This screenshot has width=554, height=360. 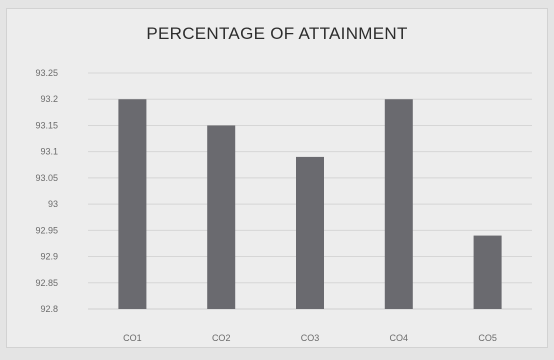 I want to click on y-tick-label: 93.2, so click(x=49, y=99).